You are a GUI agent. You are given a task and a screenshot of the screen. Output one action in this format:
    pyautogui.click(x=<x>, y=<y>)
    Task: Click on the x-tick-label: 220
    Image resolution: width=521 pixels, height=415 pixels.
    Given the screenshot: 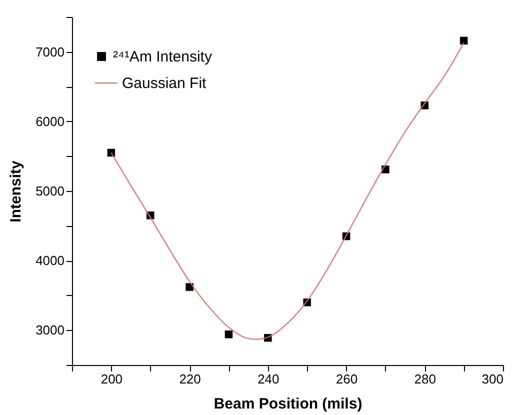 What is the action you would take?
    pyautogui.click(x=190, y=379)
    